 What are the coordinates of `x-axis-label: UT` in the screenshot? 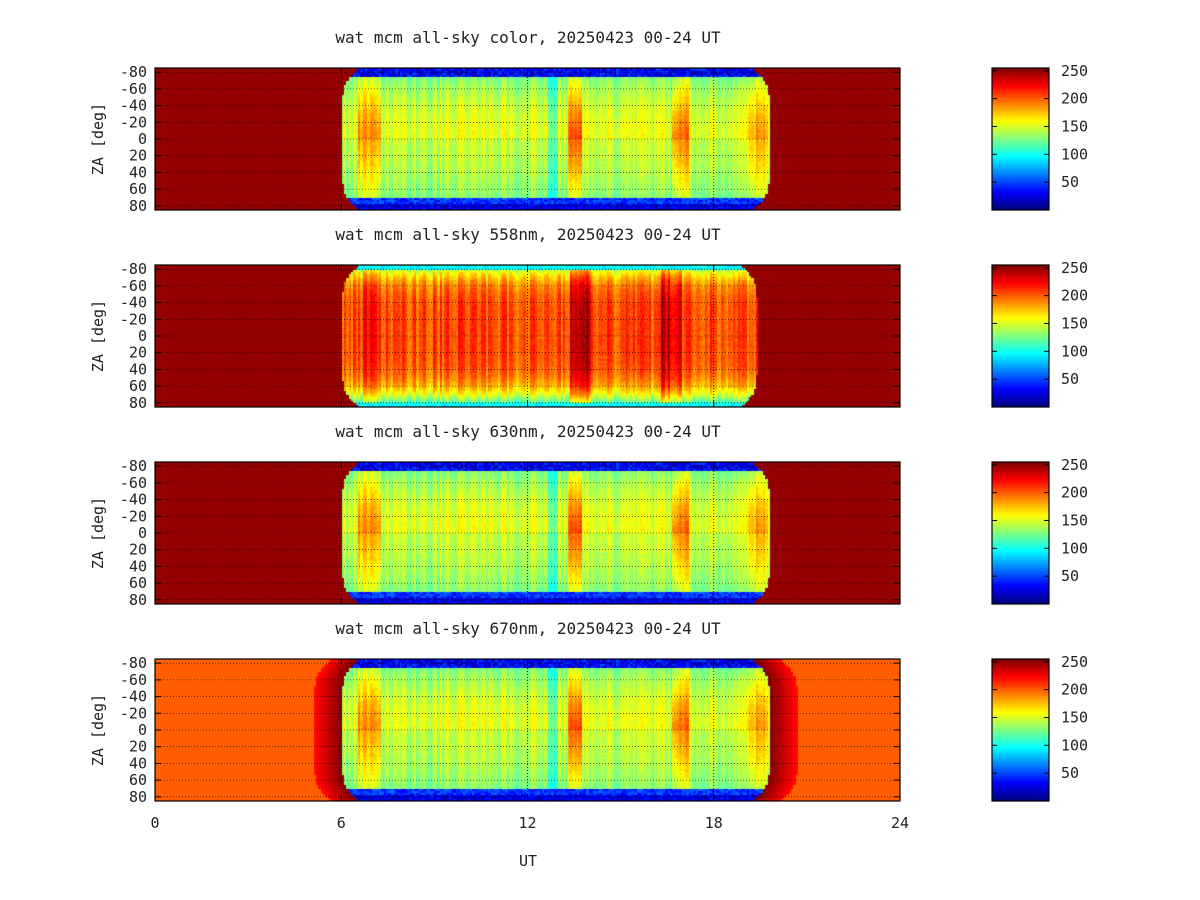 It's located at (528, 861).